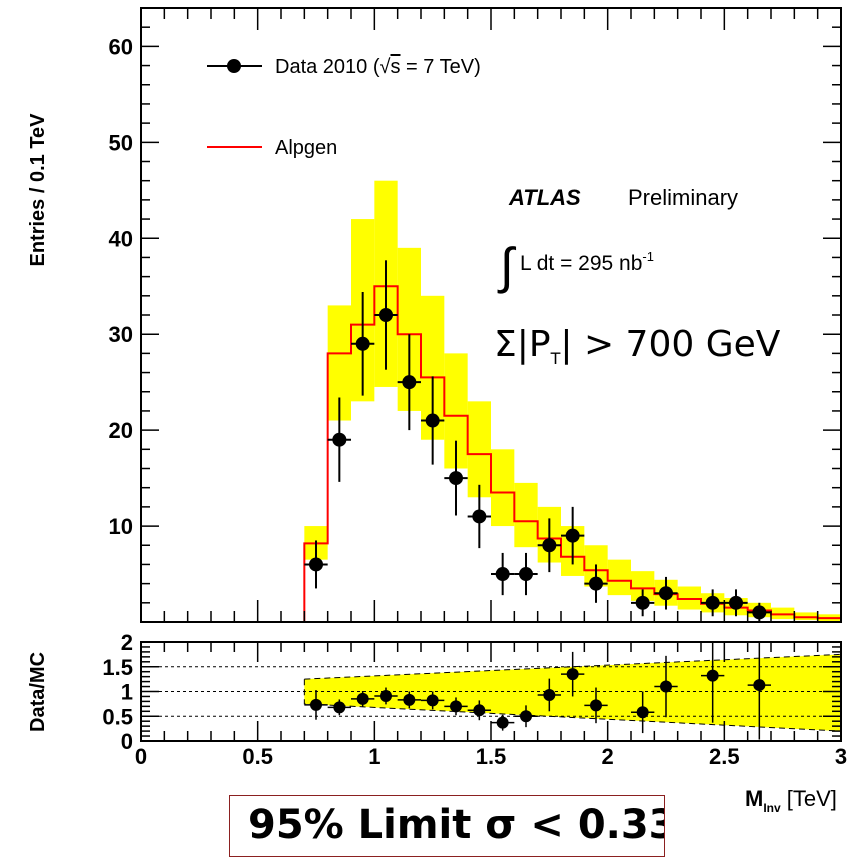 The width and height of the screenshot is (857, 857). I want to click on lumi-integral-sign: ∫, so click(507, 266).